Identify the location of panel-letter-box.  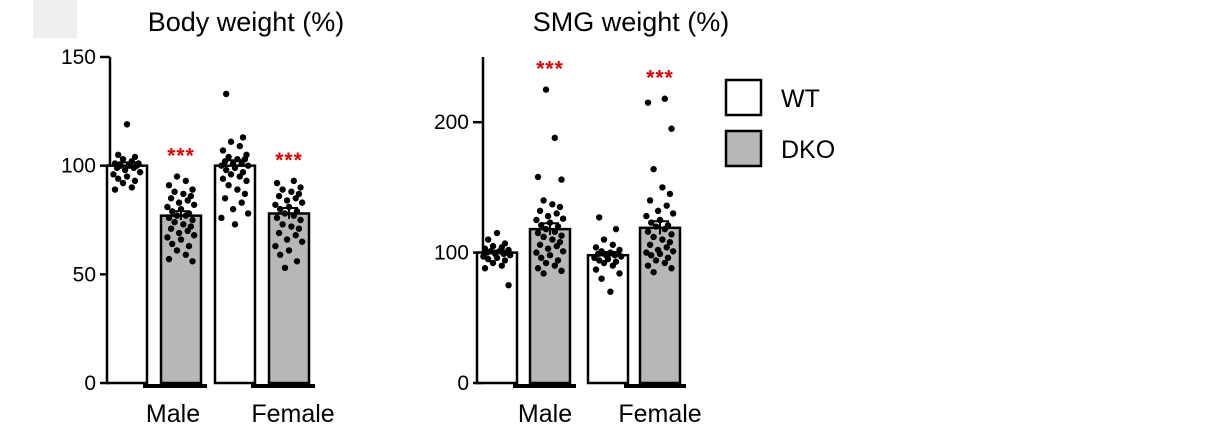
(55, 19).